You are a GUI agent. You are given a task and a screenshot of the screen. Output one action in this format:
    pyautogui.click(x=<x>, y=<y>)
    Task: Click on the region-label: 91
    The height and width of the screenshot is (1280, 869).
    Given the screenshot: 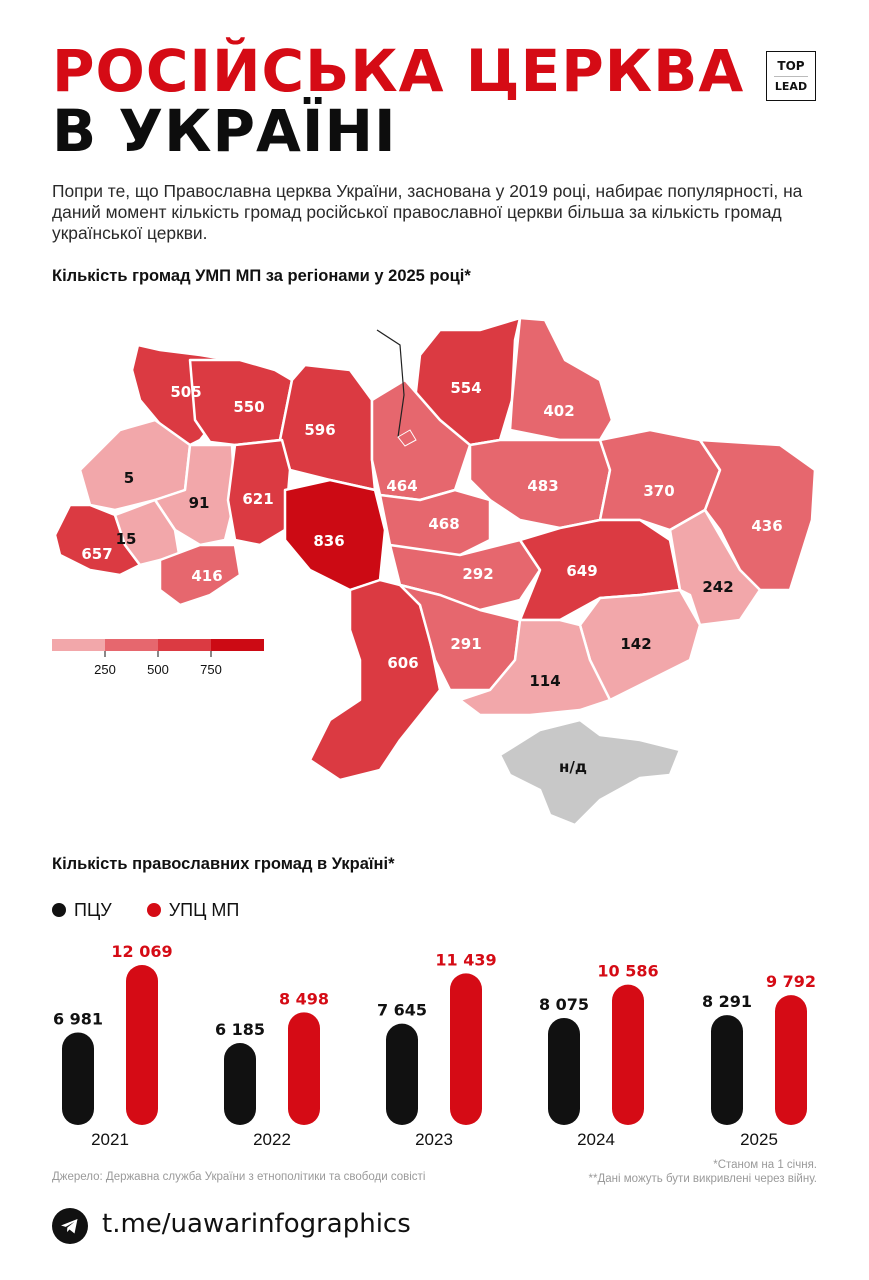 What is the action you would take?
    pyautogui.click(x=199, y=503)
    